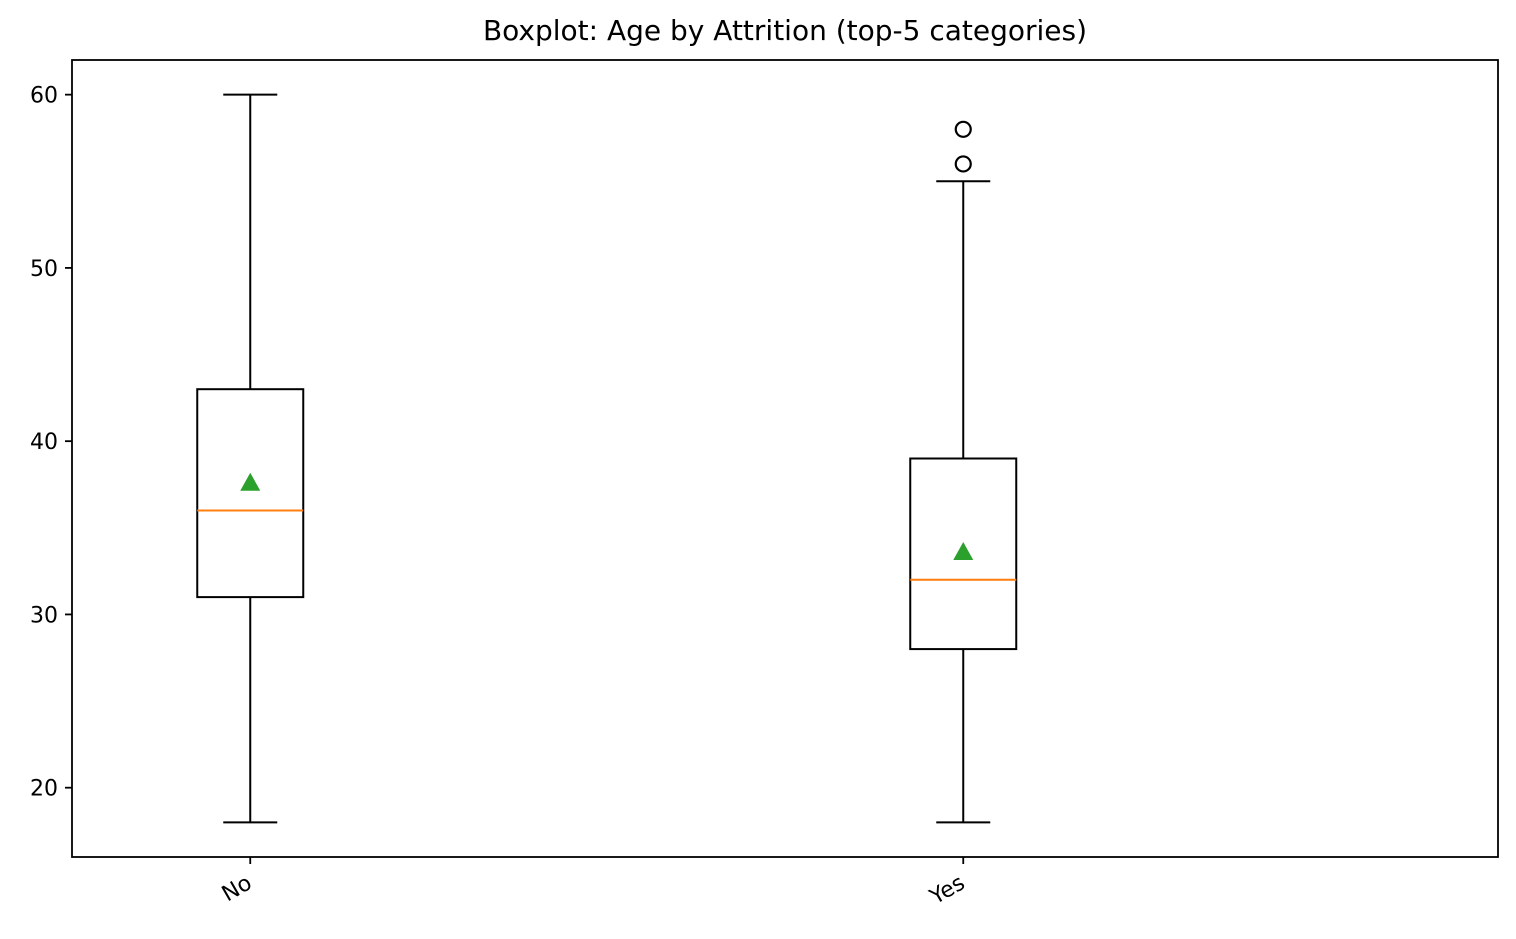  Describe the element at coordinates (44, 96) in the screenshot. I see `y-tick-label: 60` at that location.